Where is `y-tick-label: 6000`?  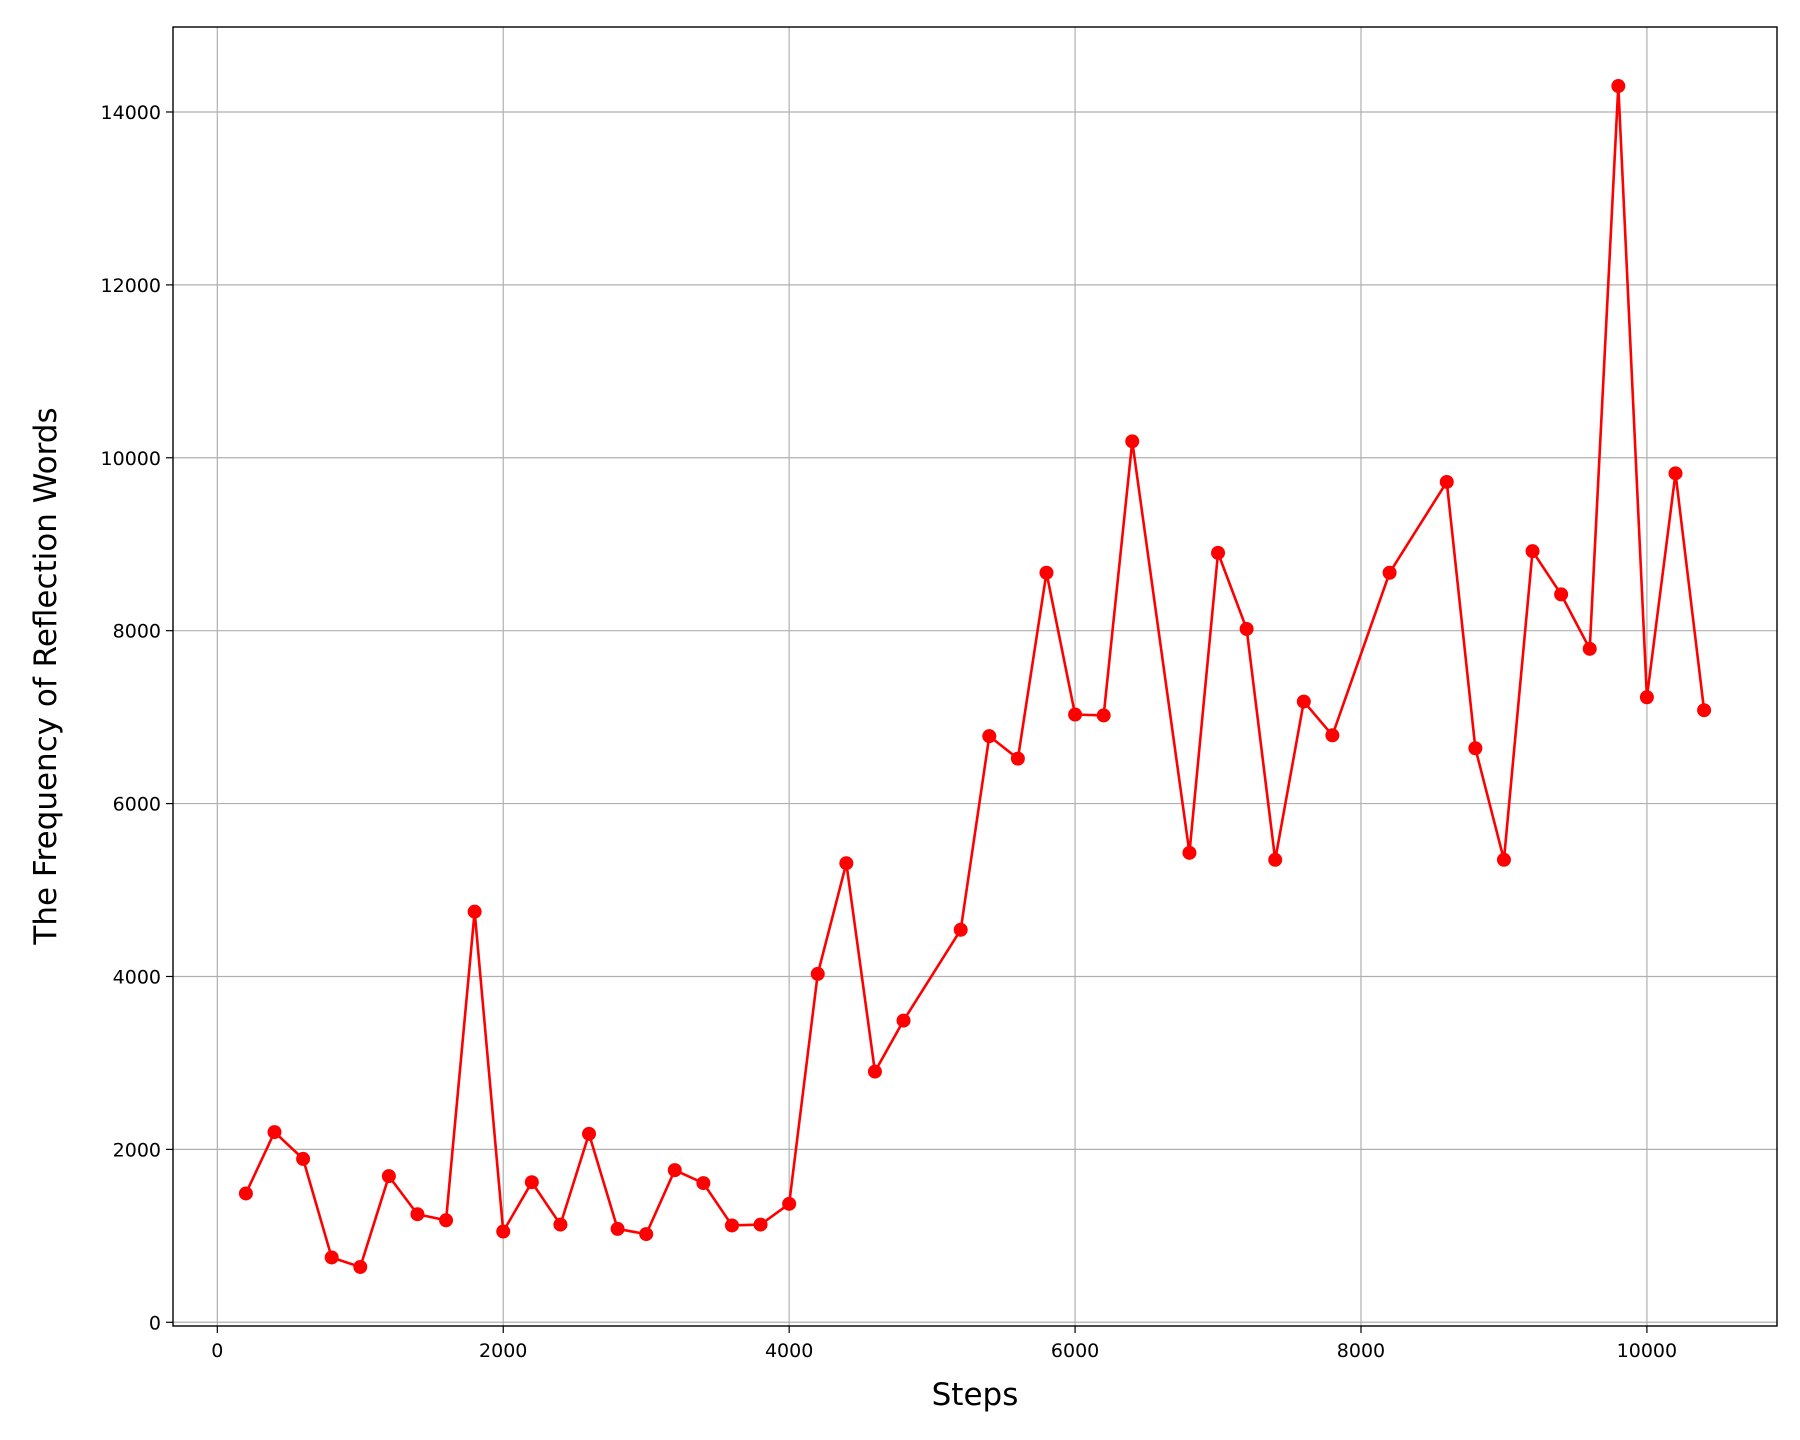
y-tick-label: 6000 is located at coordinates (137, 805).